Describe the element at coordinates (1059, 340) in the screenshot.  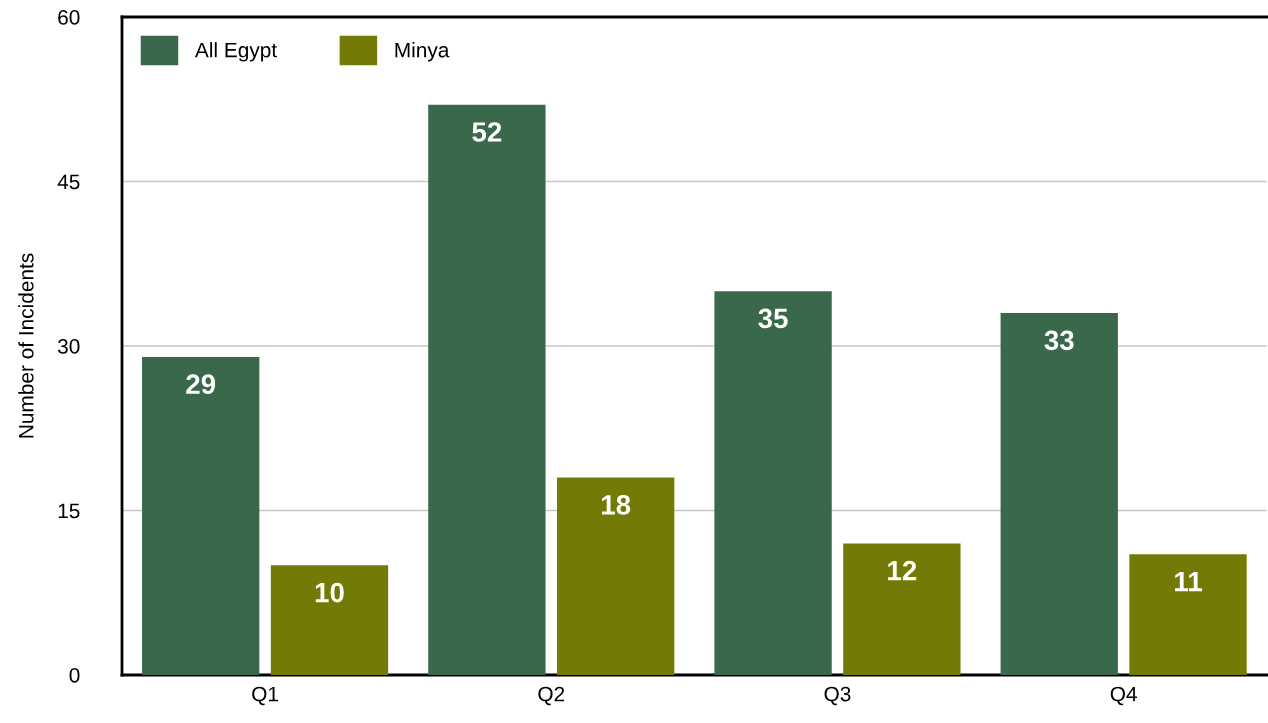
I see `data-label: 33` at that location.